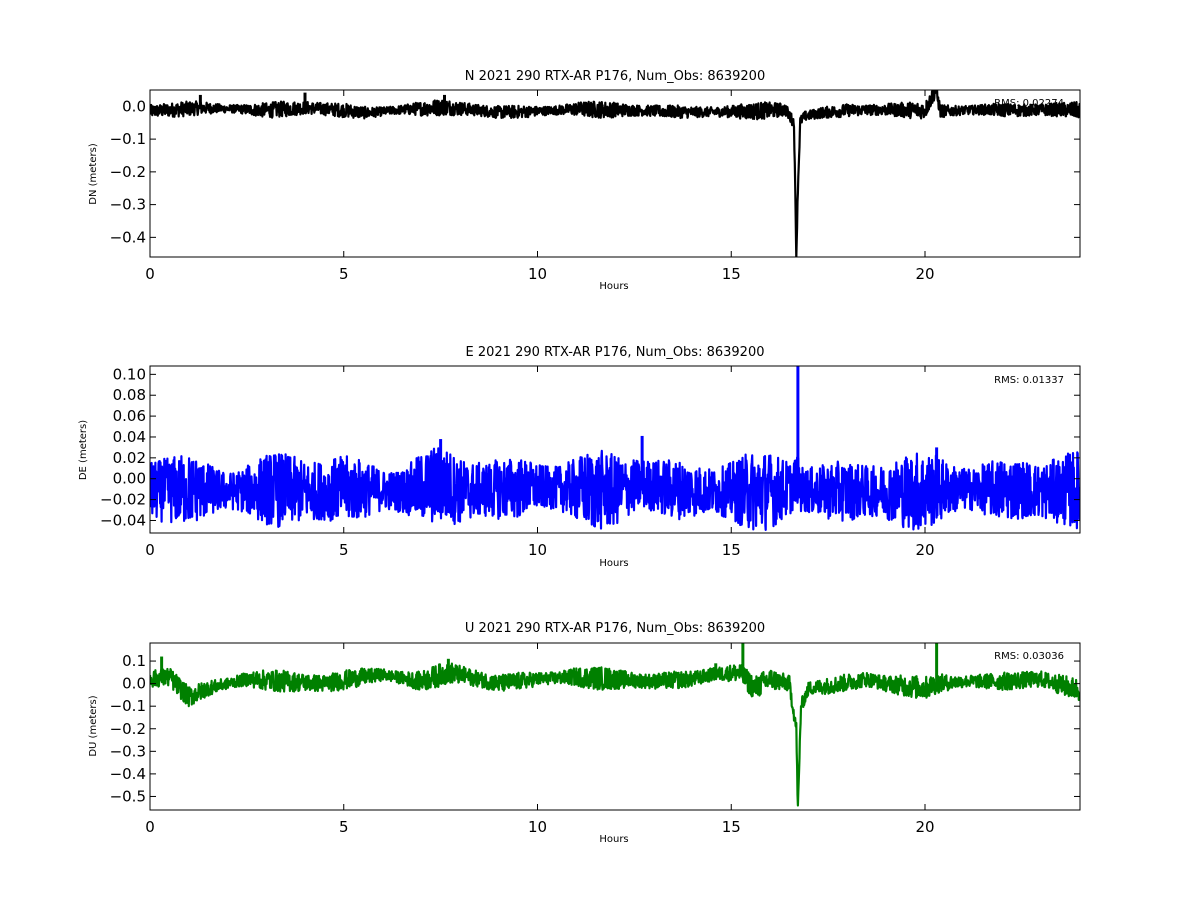  I want to click on panel-north-axes-frame, so click(615, 173).